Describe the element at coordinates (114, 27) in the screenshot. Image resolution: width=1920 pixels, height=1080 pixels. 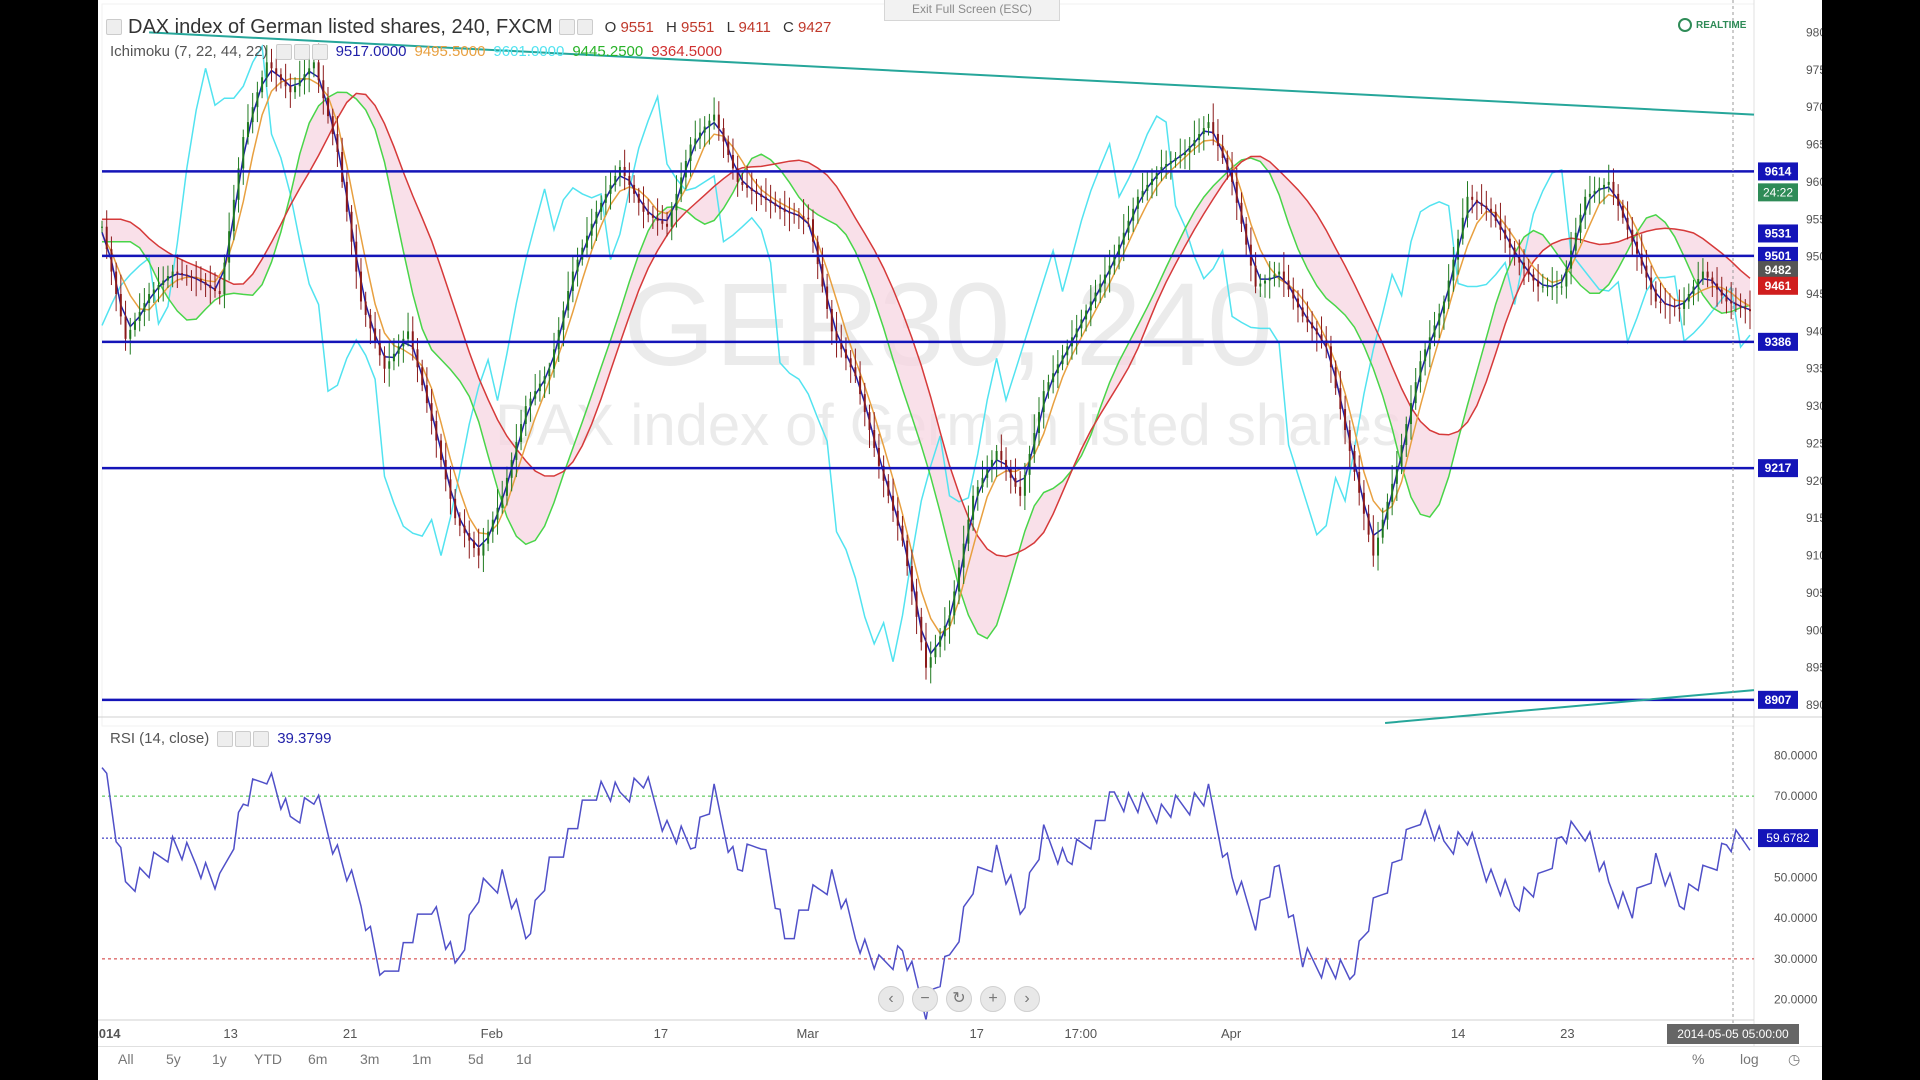
I see `symbol-menu-icon` at that location.